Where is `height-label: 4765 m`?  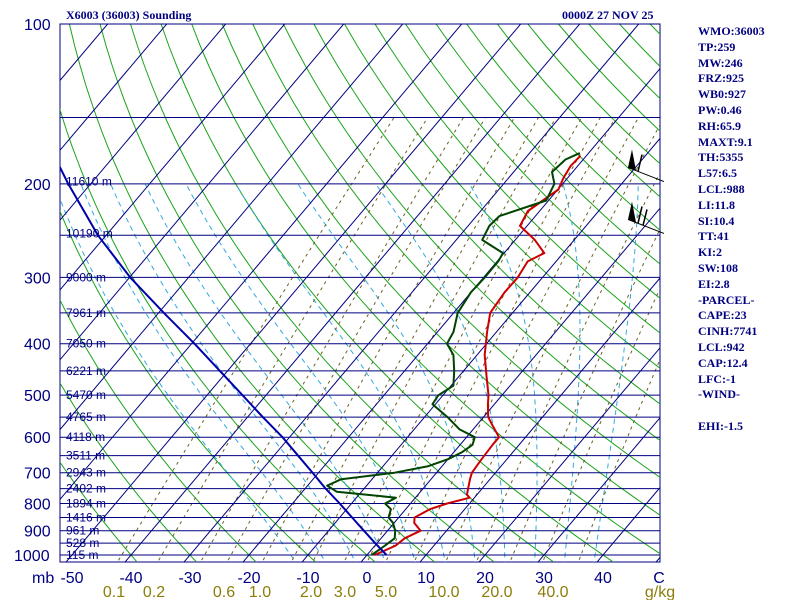 height-label: 4765 m is located at coordinates (86, 417).